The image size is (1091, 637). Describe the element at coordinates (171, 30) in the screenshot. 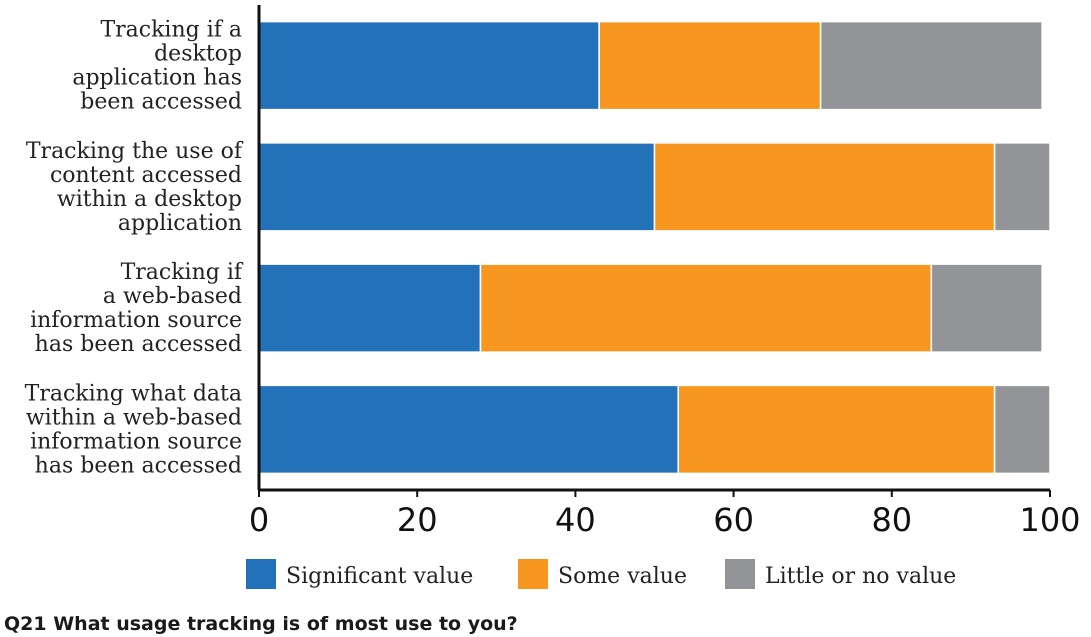

I see `category-label-line: Tracking if a` at that location.